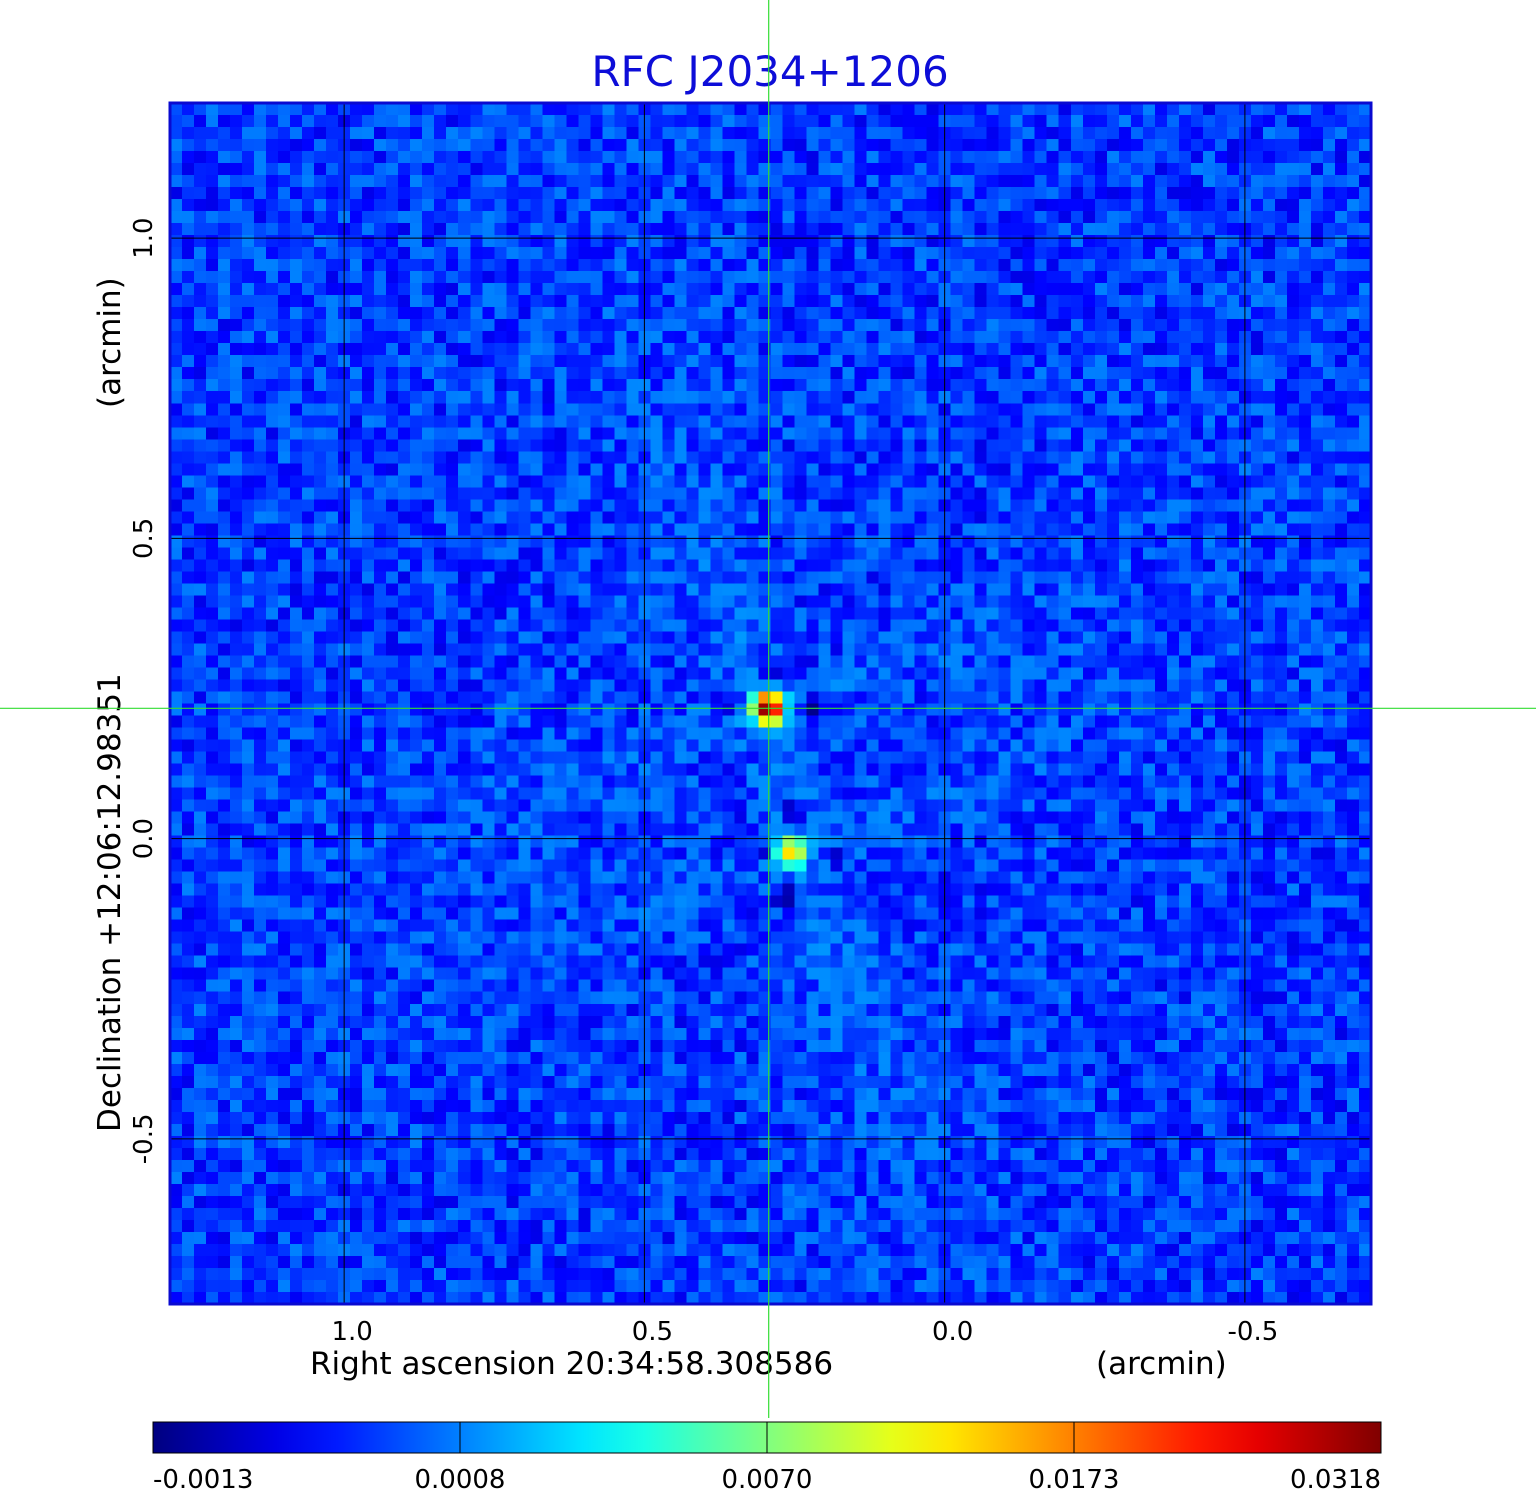  What do you see at coordinates (652, 1332) in the screenshot?
I see `x-tick-label: 0.5` at bounding box center [652, 1332].